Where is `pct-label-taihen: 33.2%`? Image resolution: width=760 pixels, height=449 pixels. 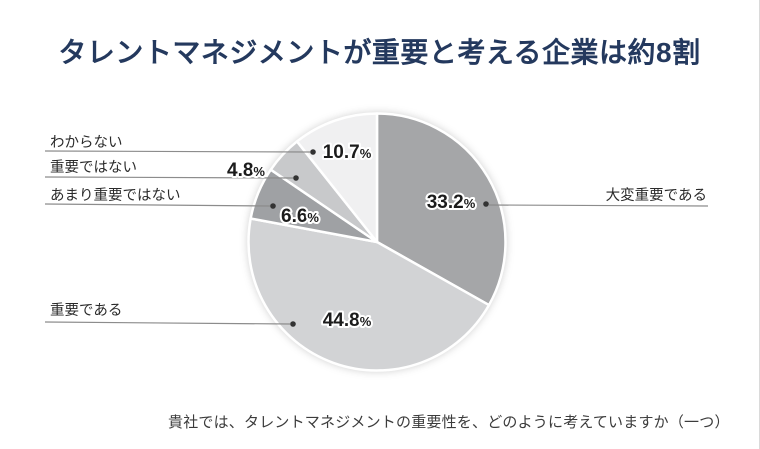
pct-label-taihen: 33.2% is located at coordinates (451, 202).